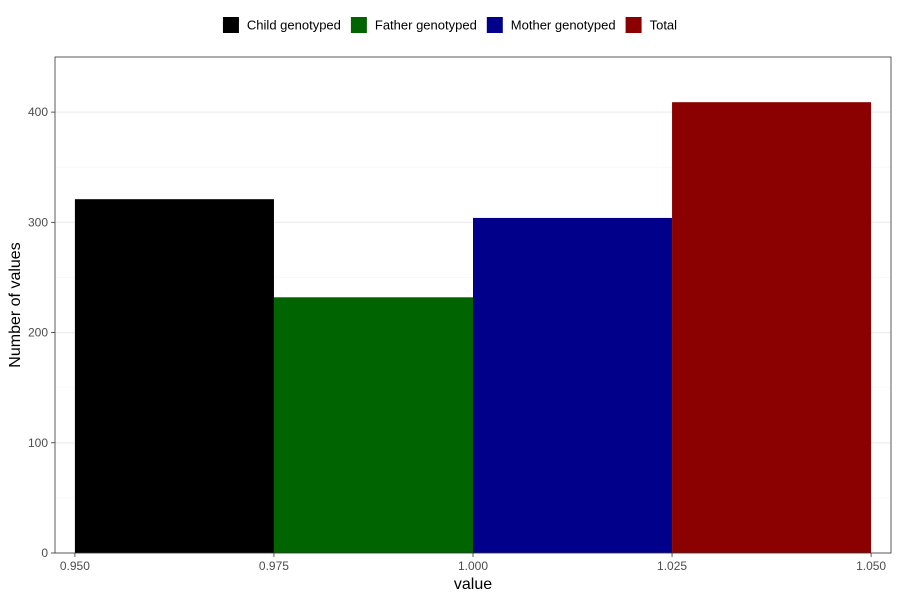 Image resolution: width=900 pixels, height=600 pixels. What do you see at coordinates (44, 553) in the screenshot?
I see `y-tick-label: 0` at bounding box center [44, 553].